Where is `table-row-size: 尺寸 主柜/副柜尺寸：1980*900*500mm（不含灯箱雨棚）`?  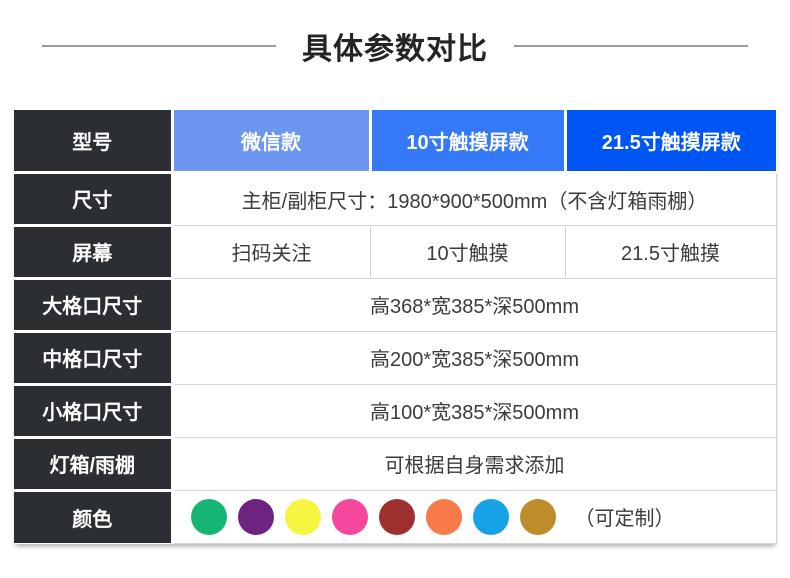 table-row-size: 尺寸 主柜/副柜尺寸：1980*900*500mm（不含灯箱雨棚） is located at coordinates (395, 199).